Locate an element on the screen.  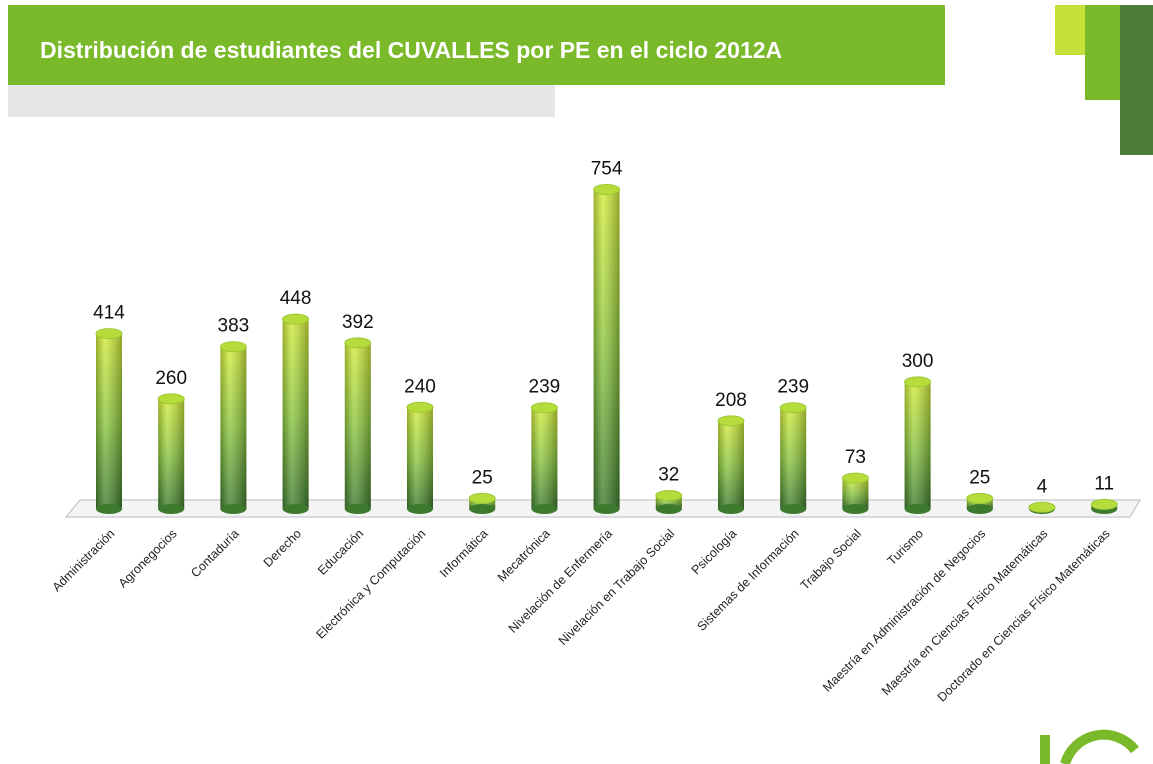
subtitle-band is located at coordinates (281, 101).